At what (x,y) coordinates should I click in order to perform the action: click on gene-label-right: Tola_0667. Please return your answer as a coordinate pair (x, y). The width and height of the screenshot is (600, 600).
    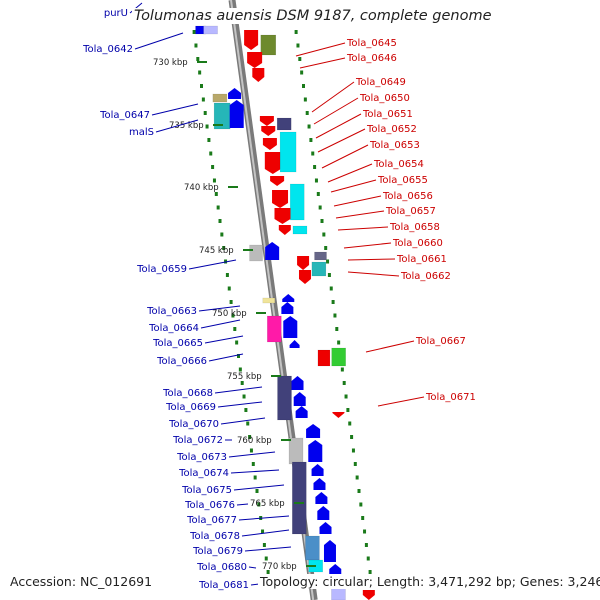
    Looking at the image, I should click on (440, 341).